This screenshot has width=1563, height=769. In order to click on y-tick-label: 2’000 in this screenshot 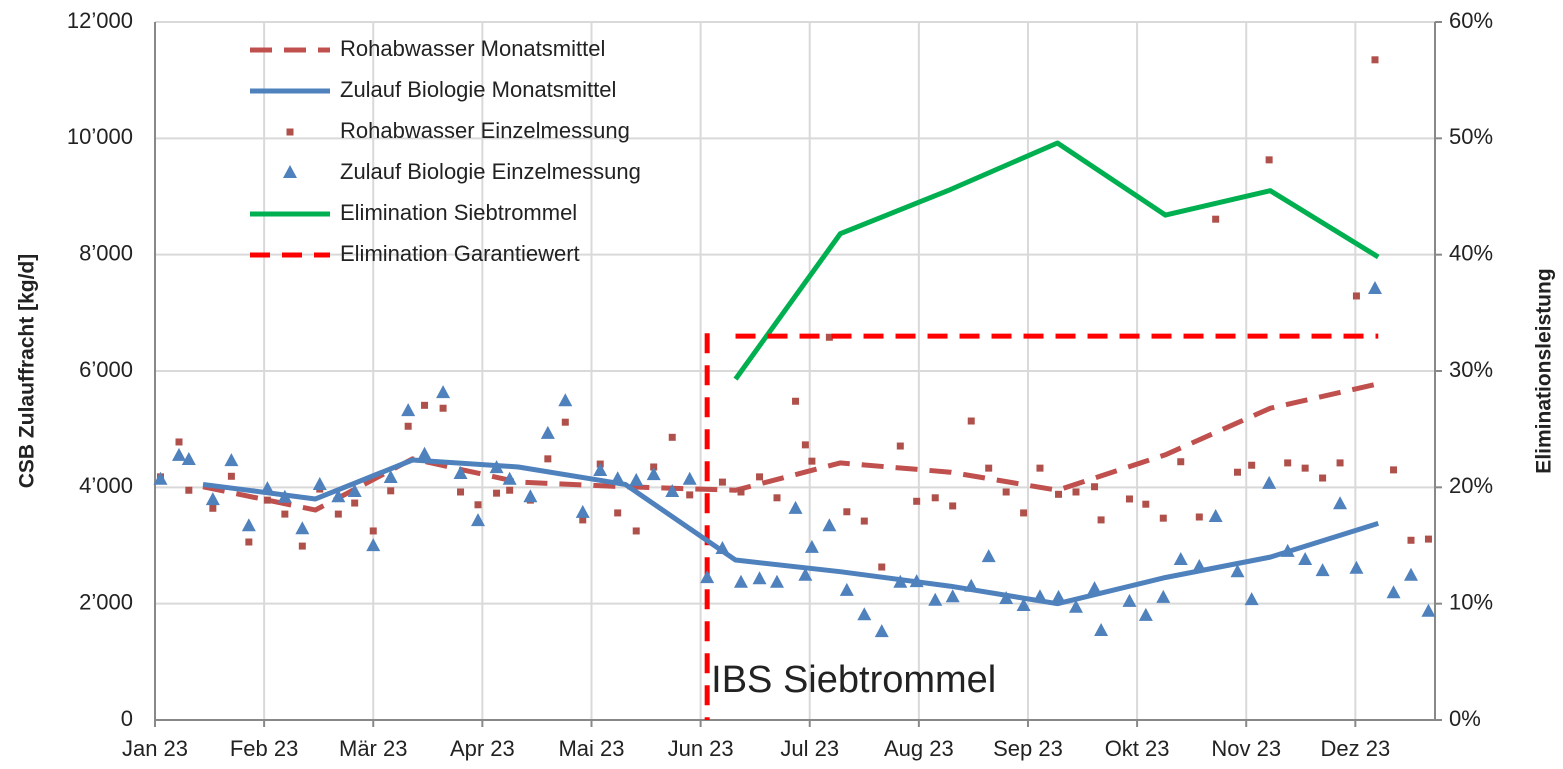, I will do `click(106, 601)`.